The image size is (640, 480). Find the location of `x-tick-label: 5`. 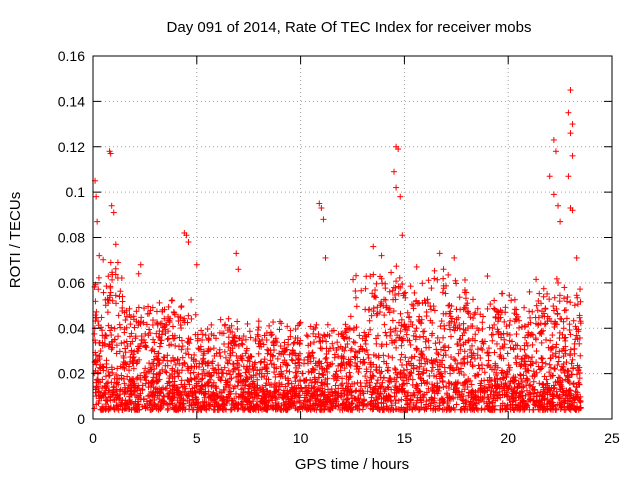

x-tick-label: 5 is located at coordinates (197, 438).